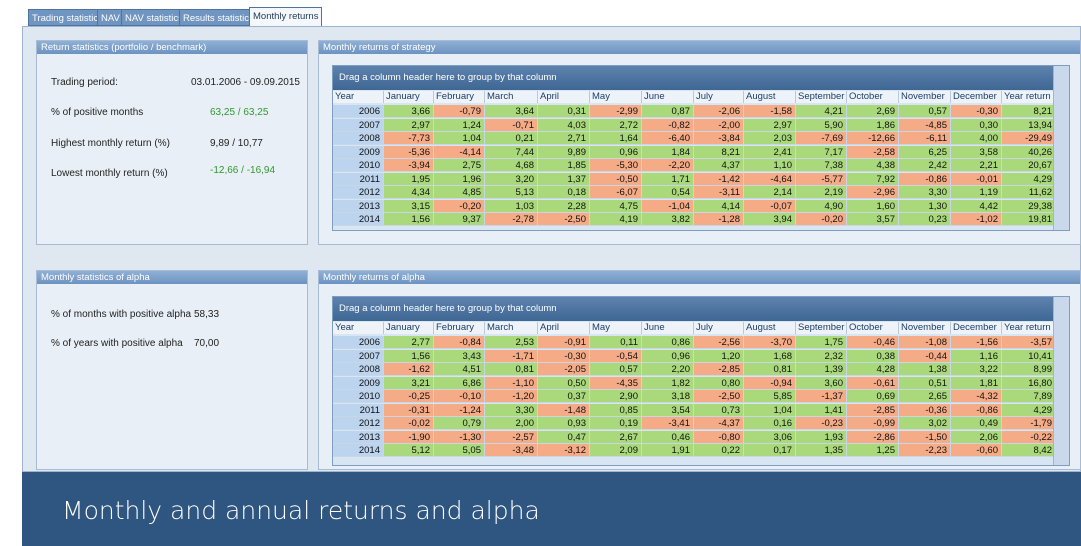 The image size is (1081, 546). Describe the element at coordinates (821, 206) in the screenshot. I see `value-cell: 4,90` at that location.